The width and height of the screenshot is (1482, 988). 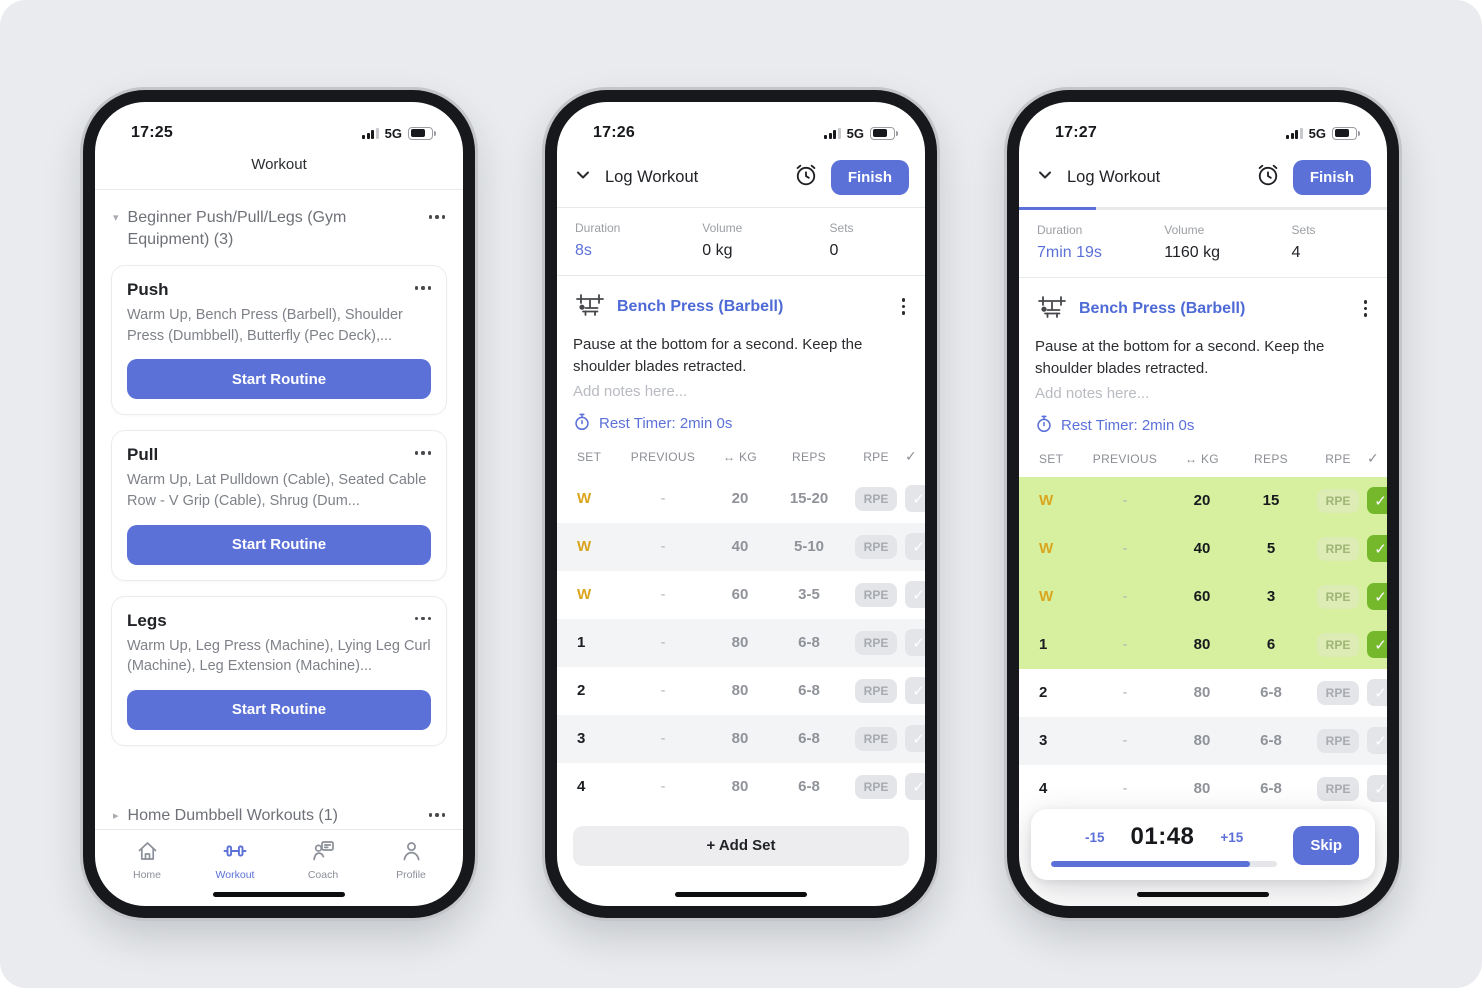 What do you see at coordinates (323, 860) in the screenshot?
I see `tab-coach: Coach` at bounding box center [323, 860].